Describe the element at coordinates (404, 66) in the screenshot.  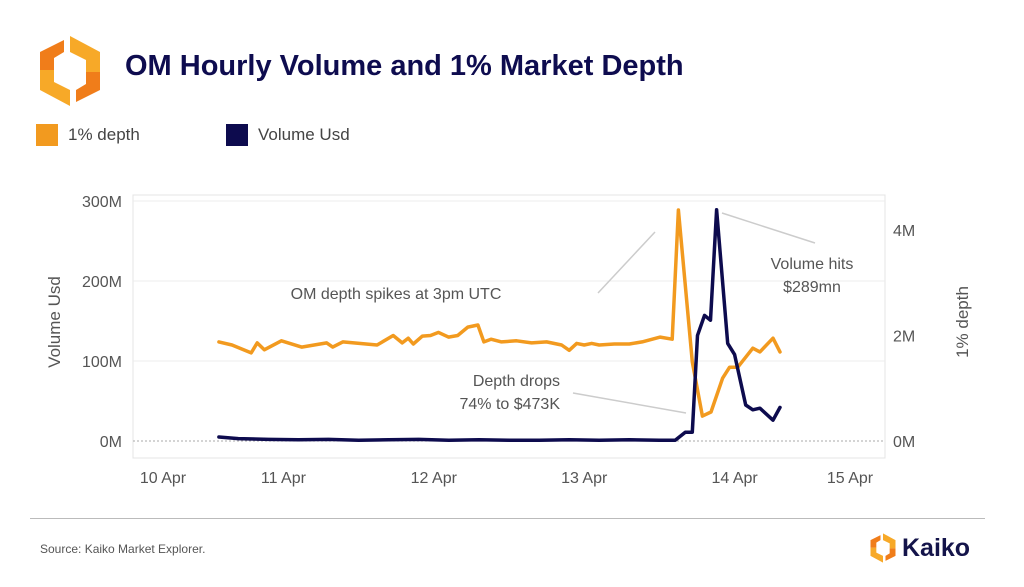
I see `page-title: OM Hourly Volume and 1% Market Depth` at that location.